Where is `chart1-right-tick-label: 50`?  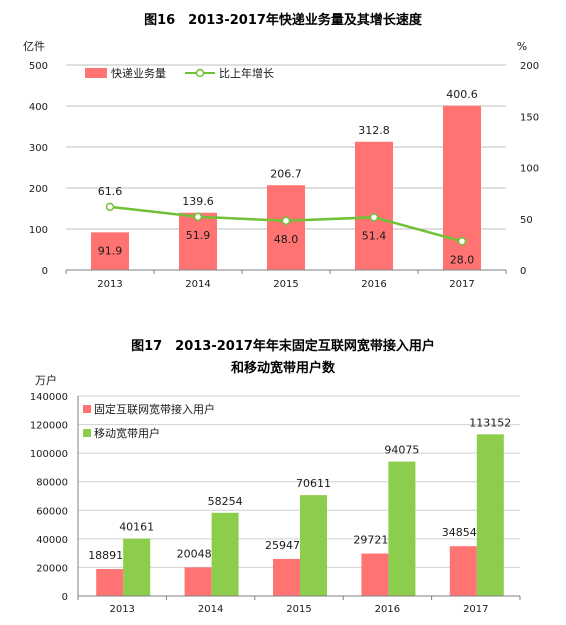
chart1-right-tick-label: 50 is located at coordinates (526, 220).